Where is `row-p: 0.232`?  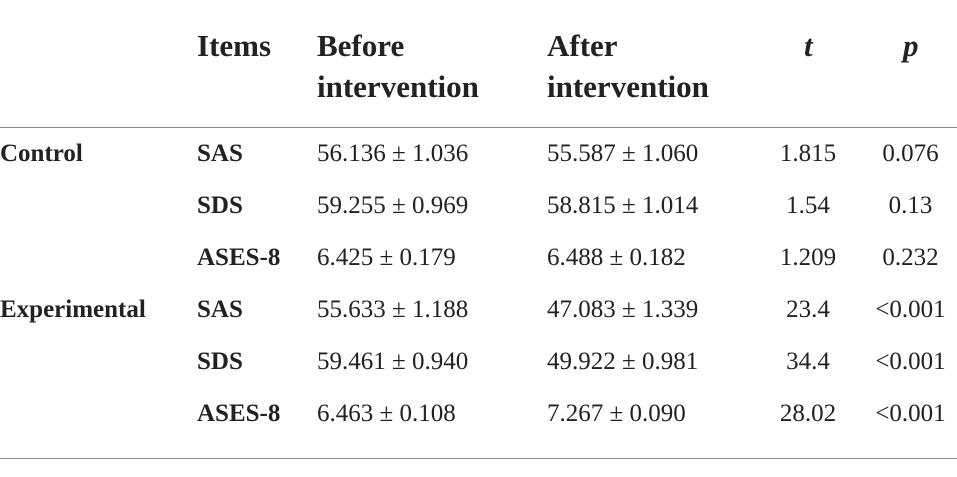 row-p: 0.232 is located at coordinates (910, 257).